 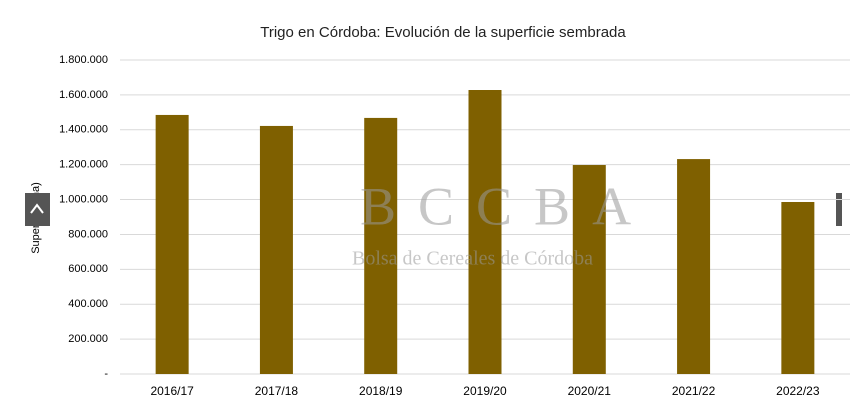 I want to click on y-tick-label: 1.400.000, so click(x=83, y=130).